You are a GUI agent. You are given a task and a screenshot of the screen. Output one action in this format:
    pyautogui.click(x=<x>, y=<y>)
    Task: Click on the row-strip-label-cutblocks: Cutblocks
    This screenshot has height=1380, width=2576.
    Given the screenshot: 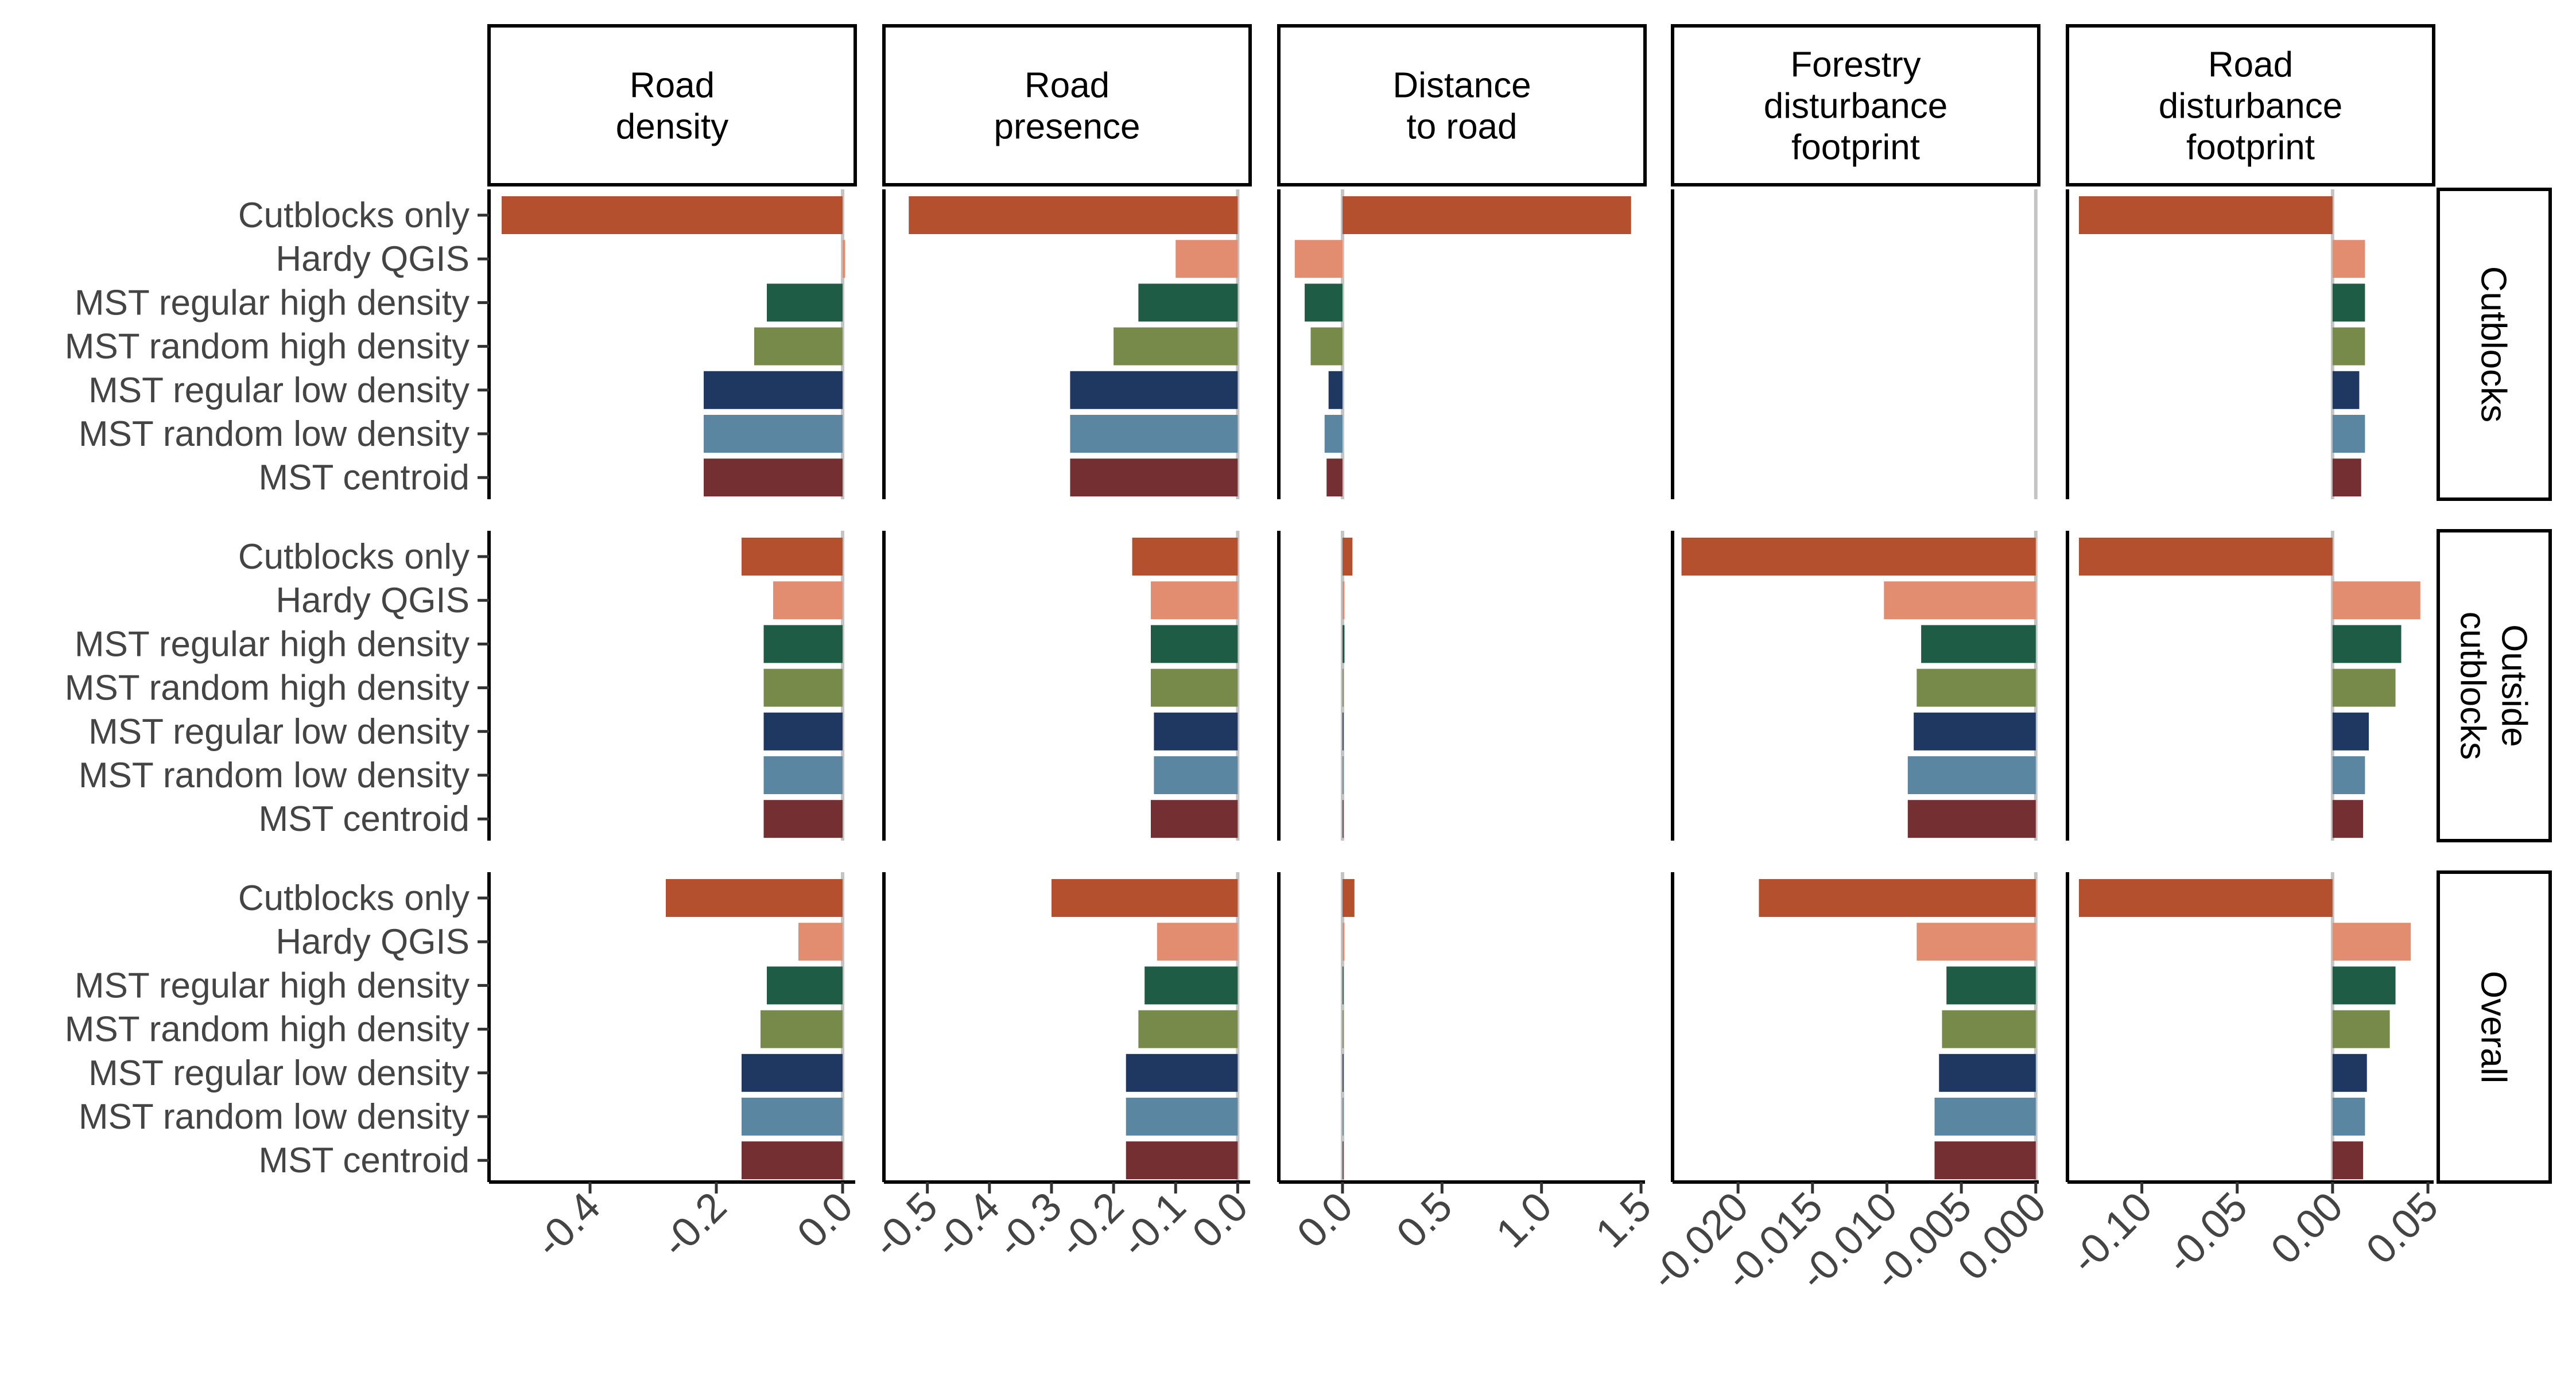 What is the action you would take?
    pyautogui.click(x=2493, y=344)
    